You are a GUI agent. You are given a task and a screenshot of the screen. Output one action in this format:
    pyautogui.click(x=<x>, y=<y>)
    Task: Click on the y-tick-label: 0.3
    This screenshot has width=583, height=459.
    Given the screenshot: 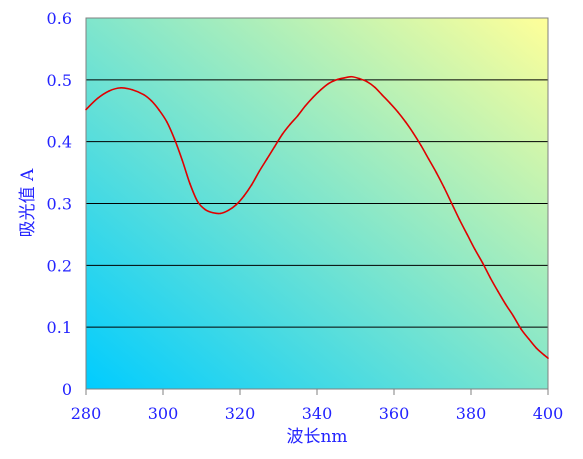 What is the action you would take?
    pyautogui.click(x=59, y=204)
    